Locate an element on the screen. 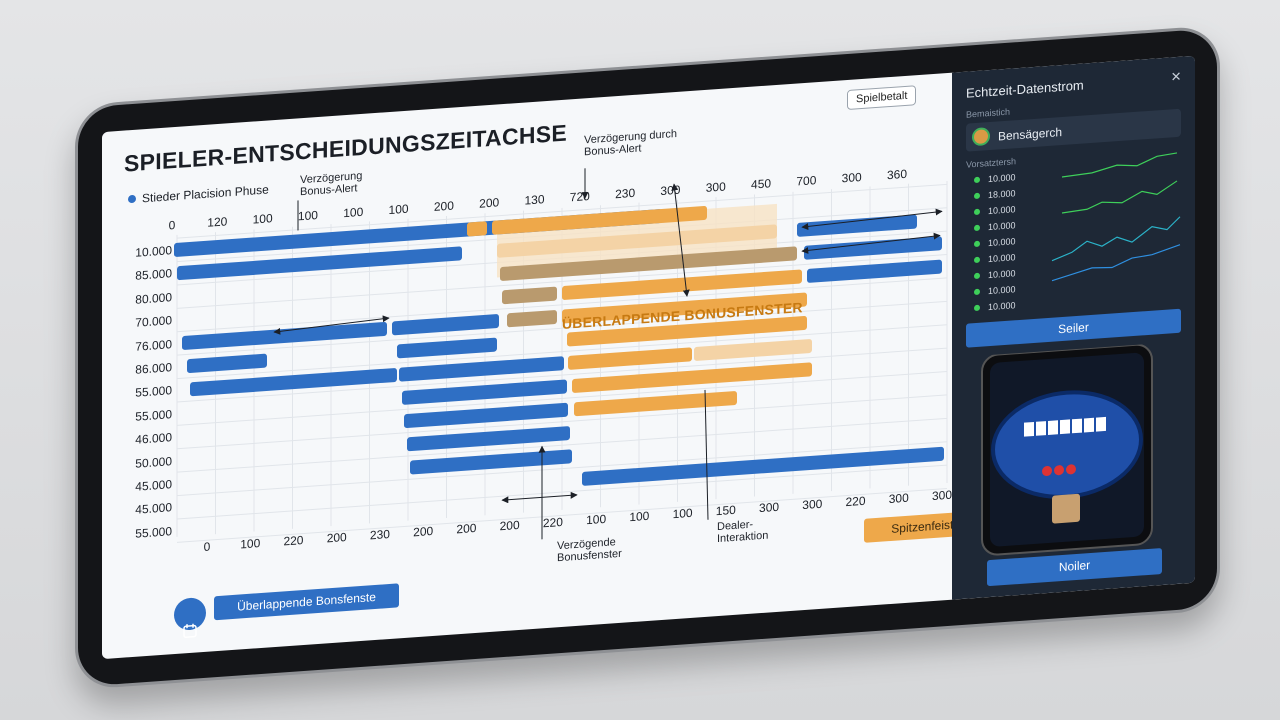  top-tick-label: 0 is located at coordinates (172, 225).